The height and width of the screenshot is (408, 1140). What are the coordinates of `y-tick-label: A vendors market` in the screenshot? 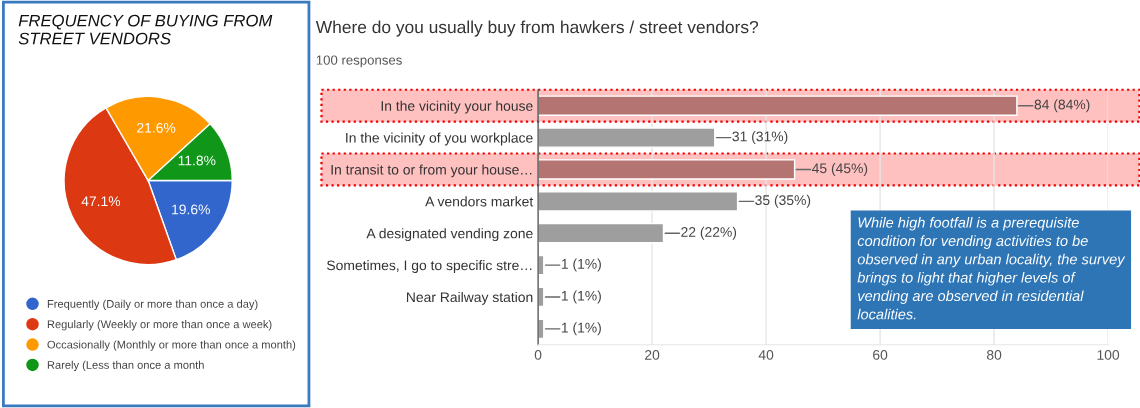 It's located at (479, 201).